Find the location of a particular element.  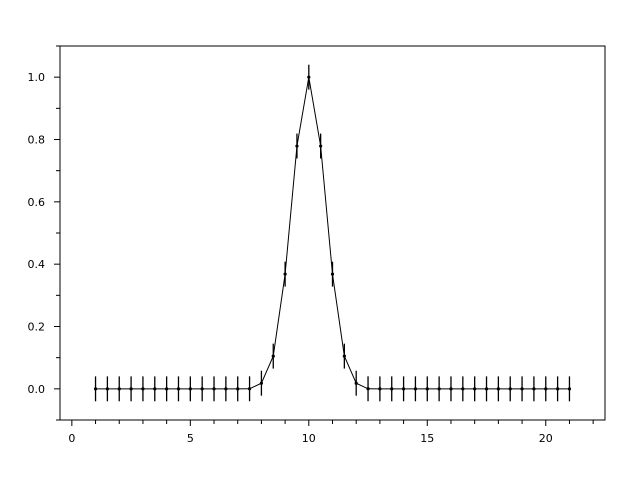

x-tick-label: 5 is located at coordinates (190, 438).